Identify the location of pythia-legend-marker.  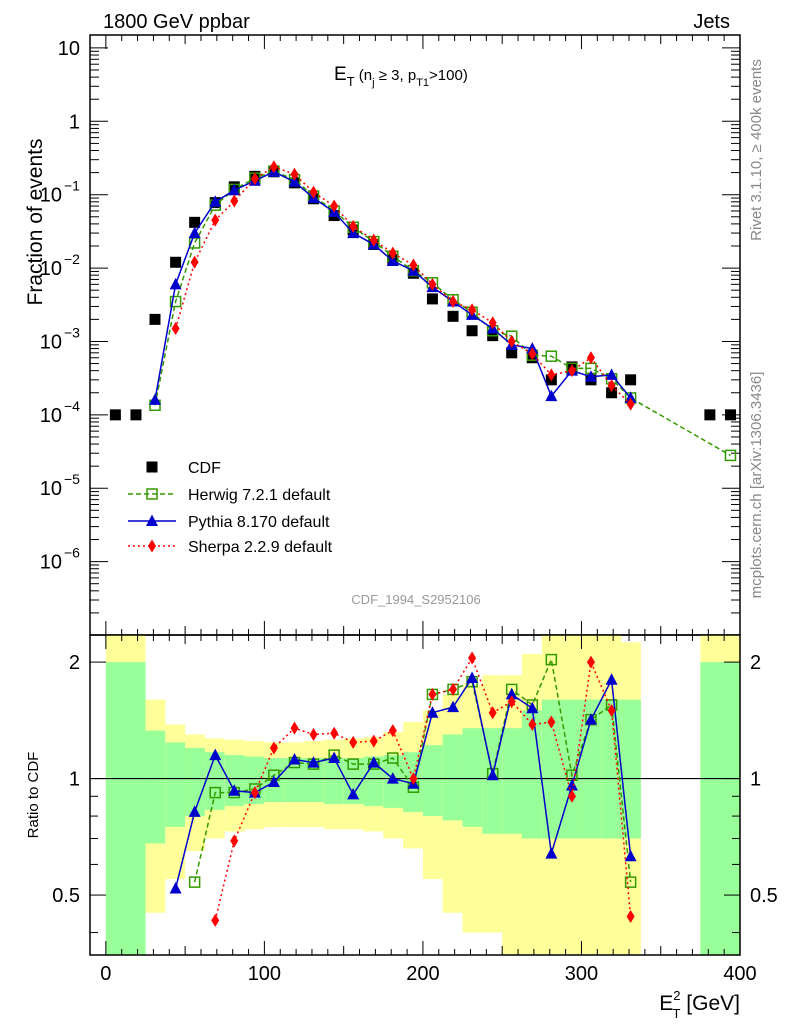
(152, 520).